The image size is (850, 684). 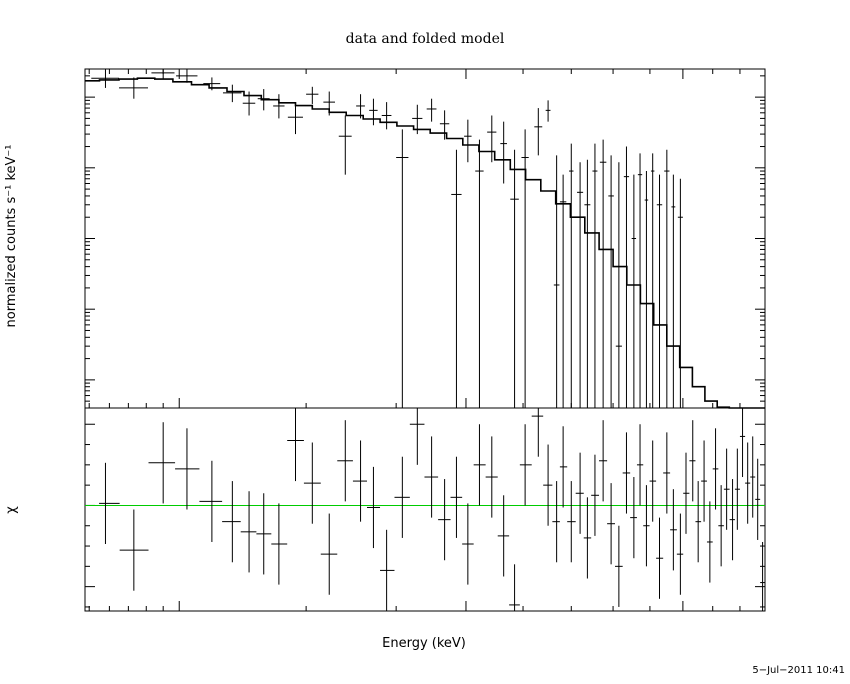 I want to click on top-y-axis-label: normalized counts s⁻¹ keV⁻¹, so click(x=11, y=236).